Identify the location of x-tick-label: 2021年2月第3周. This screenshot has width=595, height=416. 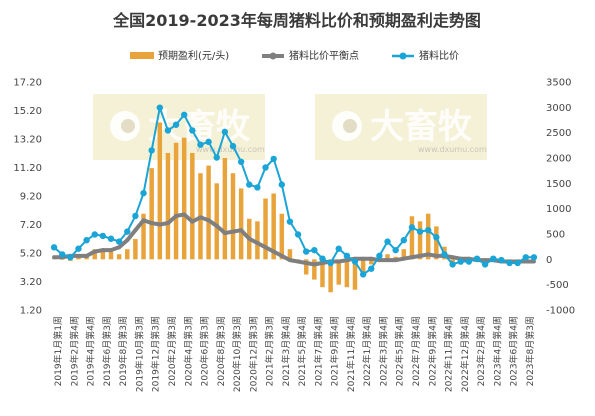
(270, 351).